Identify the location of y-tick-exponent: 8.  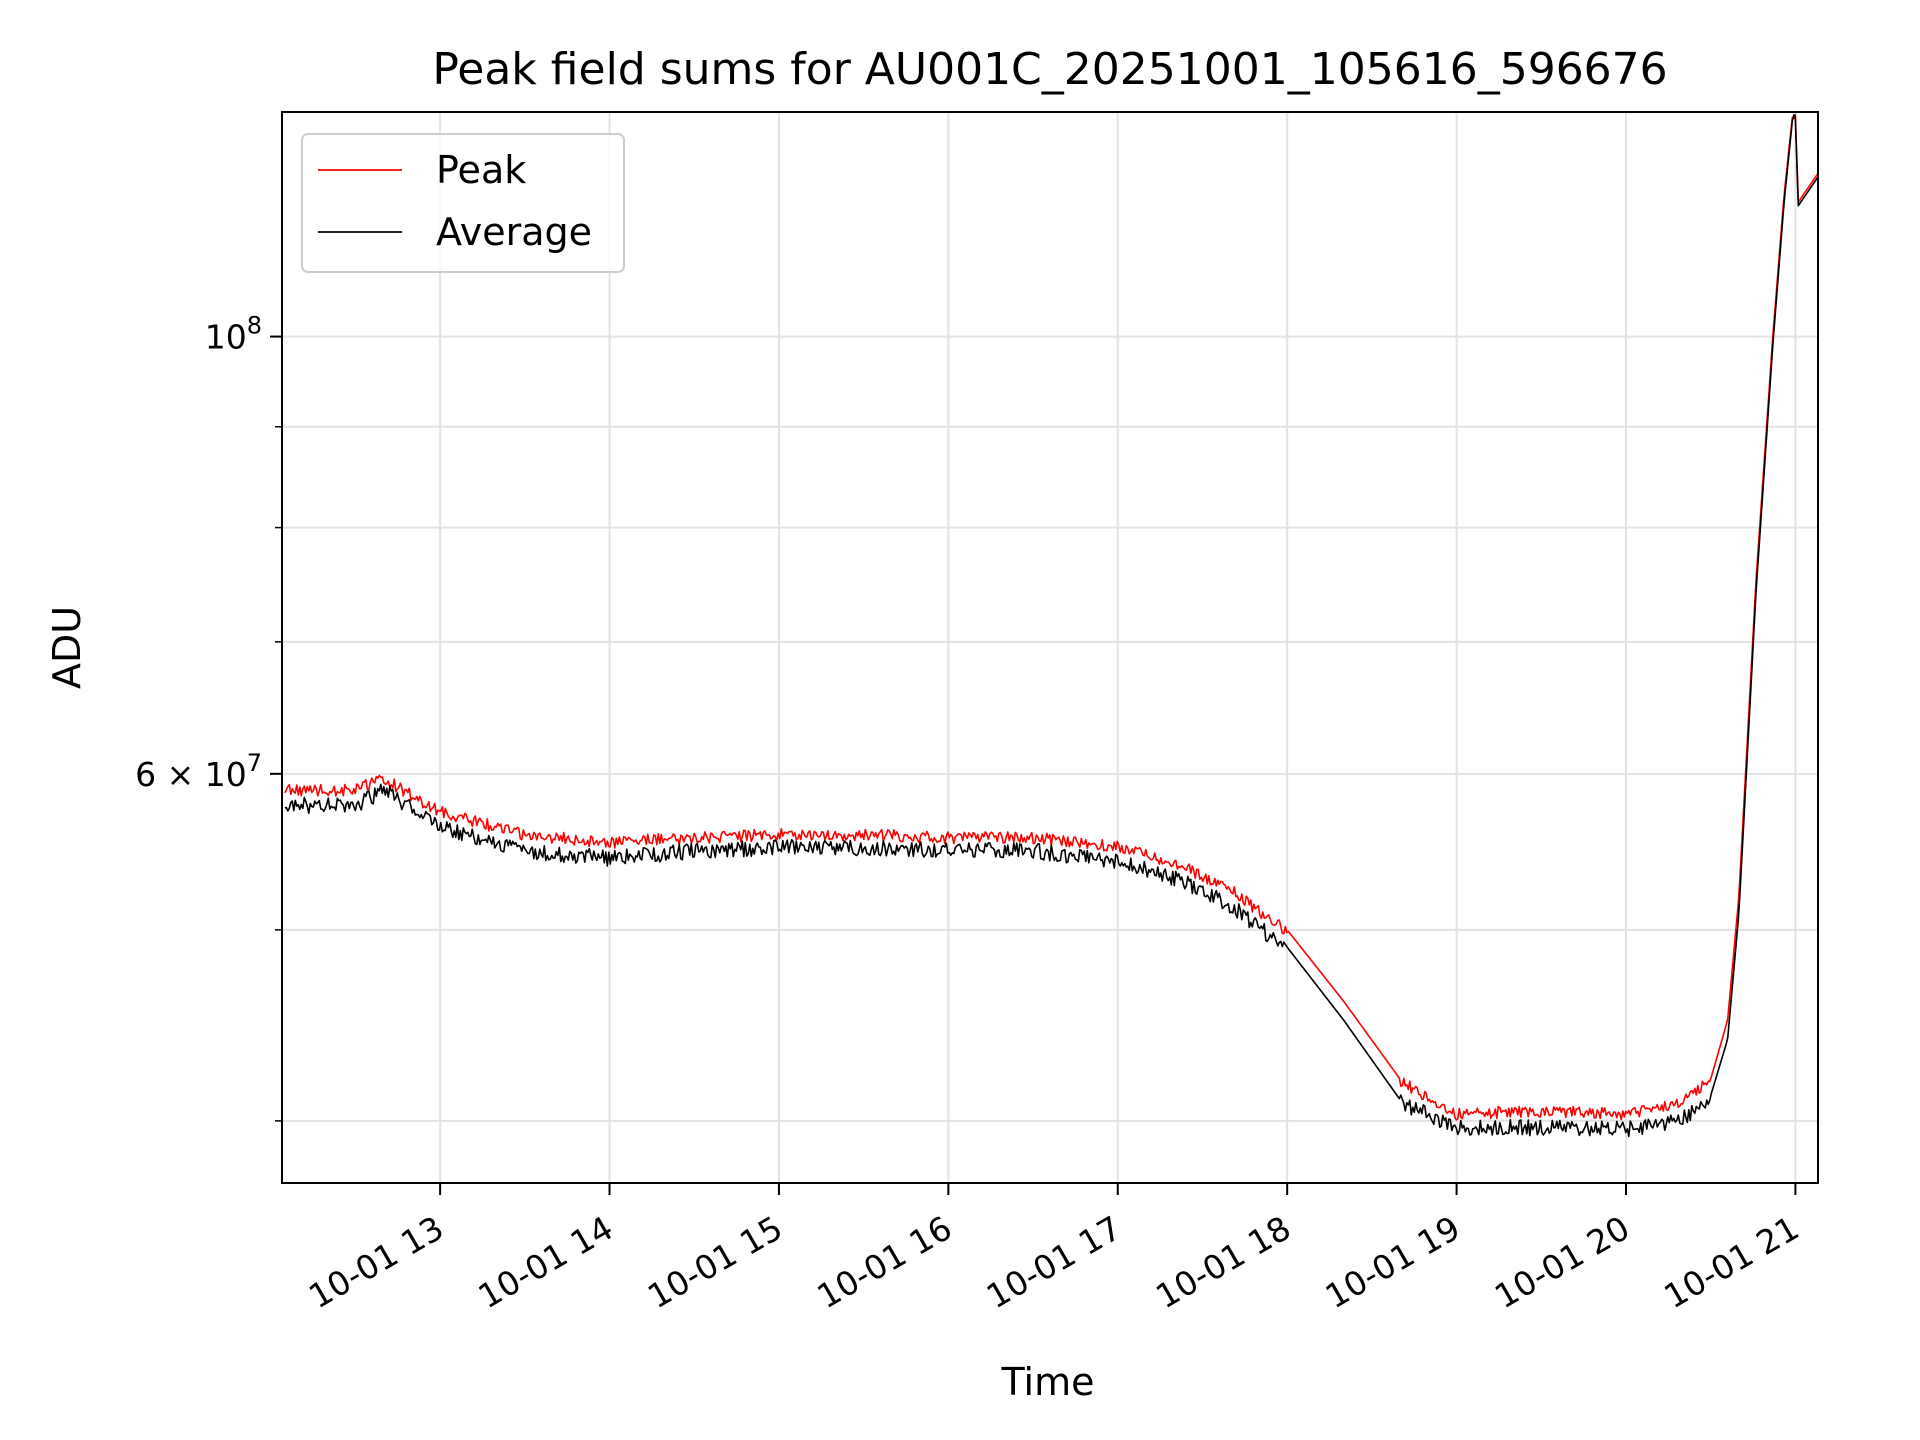
(254, 326).